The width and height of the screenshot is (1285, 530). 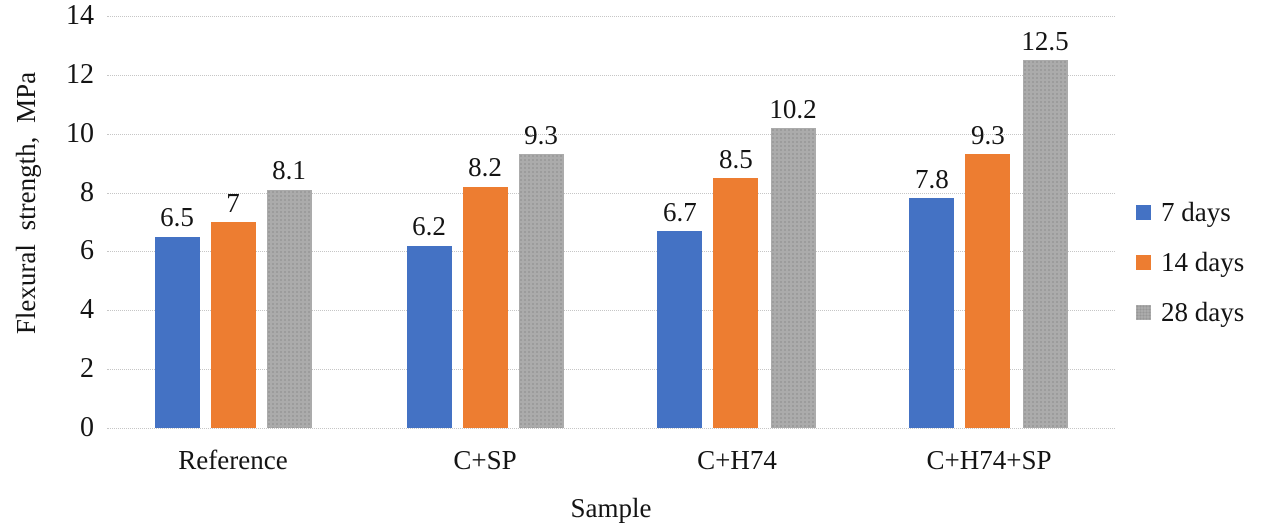 I want to click on legend: 7 days 14 days 28 days, so click(x=1190, y=272).